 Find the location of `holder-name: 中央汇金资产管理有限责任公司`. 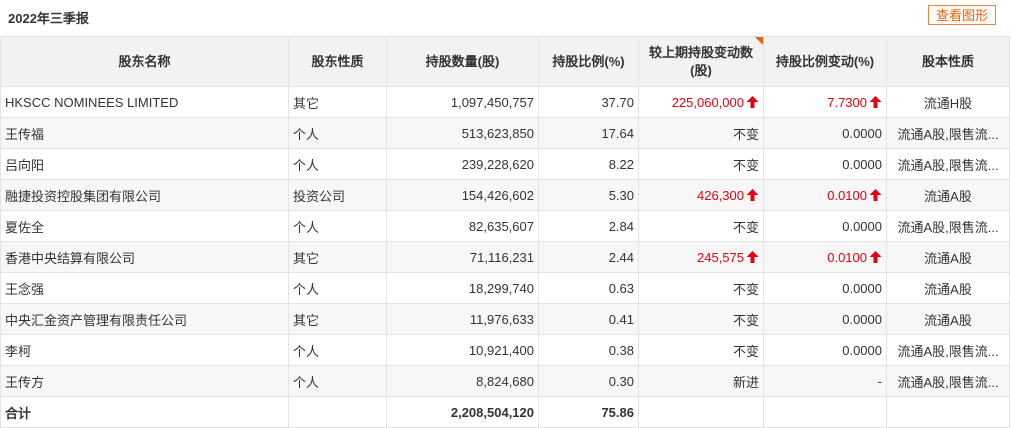

holder-name: 中央汇金资产管理有限责任公司 is located at coordinates (144, 319).